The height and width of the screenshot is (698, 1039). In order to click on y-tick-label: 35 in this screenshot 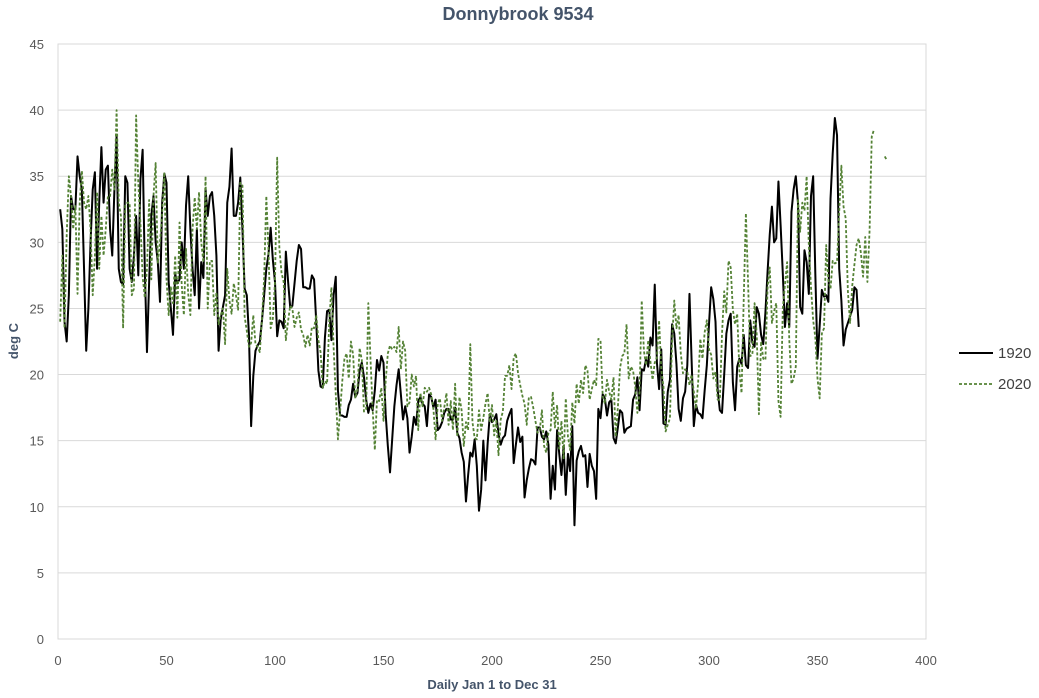, I will do `click(37, 176)`.